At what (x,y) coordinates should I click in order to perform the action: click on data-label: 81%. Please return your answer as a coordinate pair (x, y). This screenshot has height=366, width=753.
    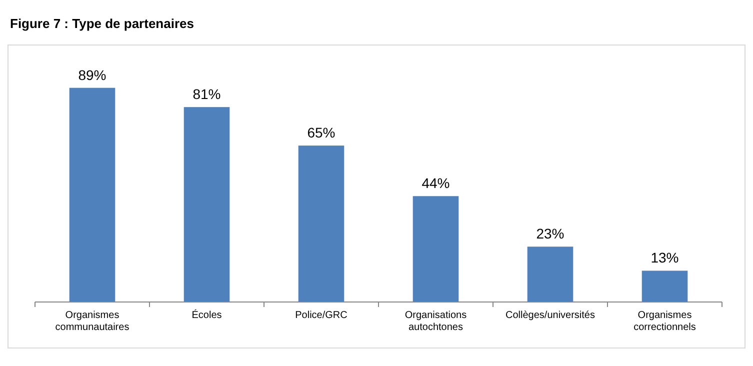
    Looking at the image, I should click on (206, 94).